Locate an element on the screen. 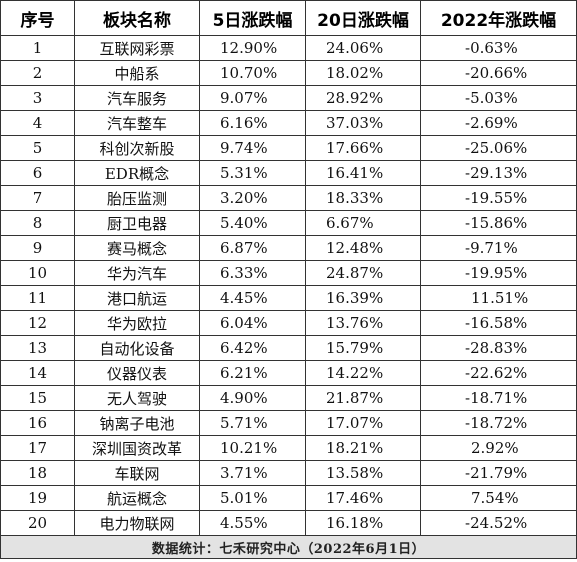  change-20day: 14.22% is located at coordinates (363, 373).